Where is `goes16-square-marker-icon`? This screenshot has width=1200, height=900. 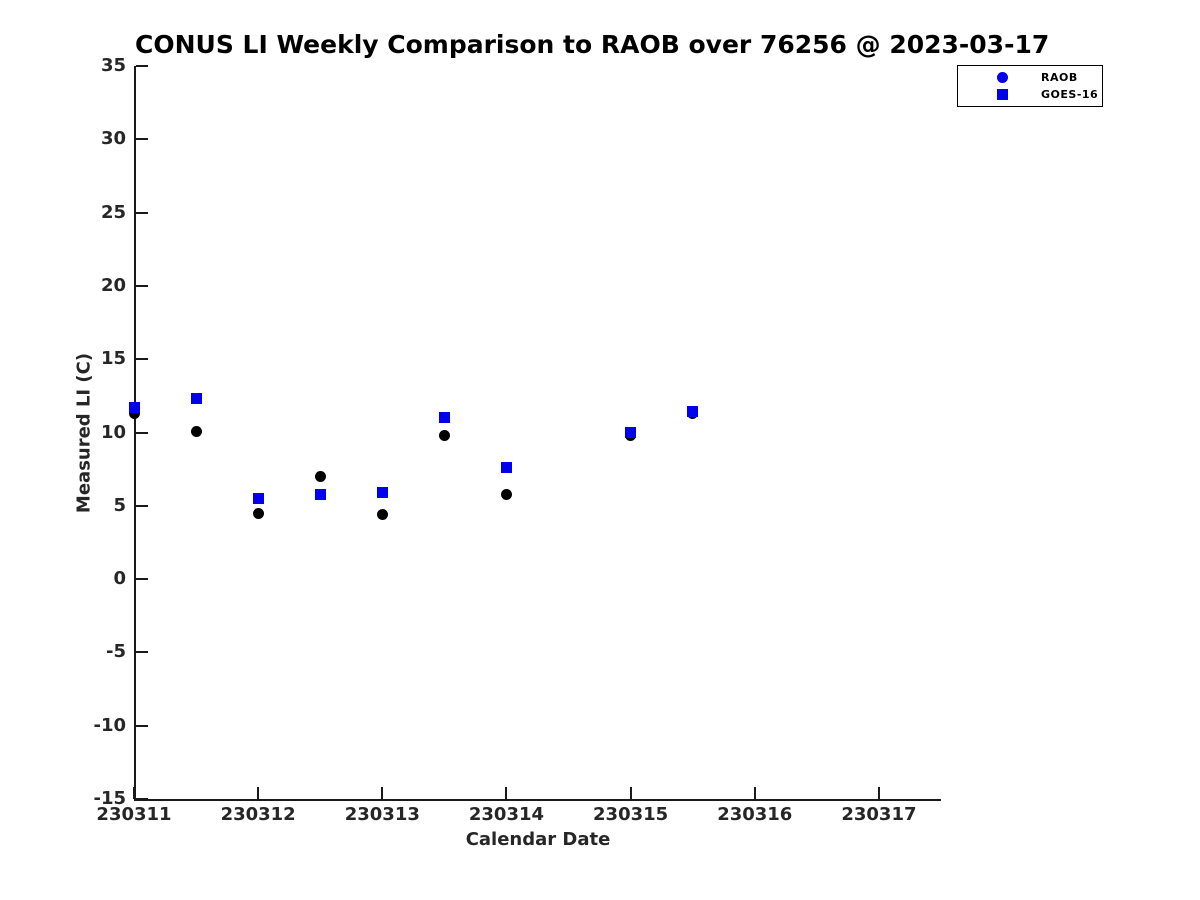 goes16-square-marker-icon is located at coordinates (1002, 94).